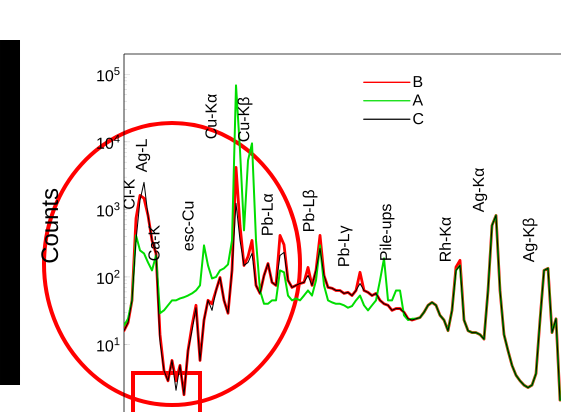 The width and height of the screenshot is (561, 412). I want to click on annotation: Ca-K, so click(154, 242).